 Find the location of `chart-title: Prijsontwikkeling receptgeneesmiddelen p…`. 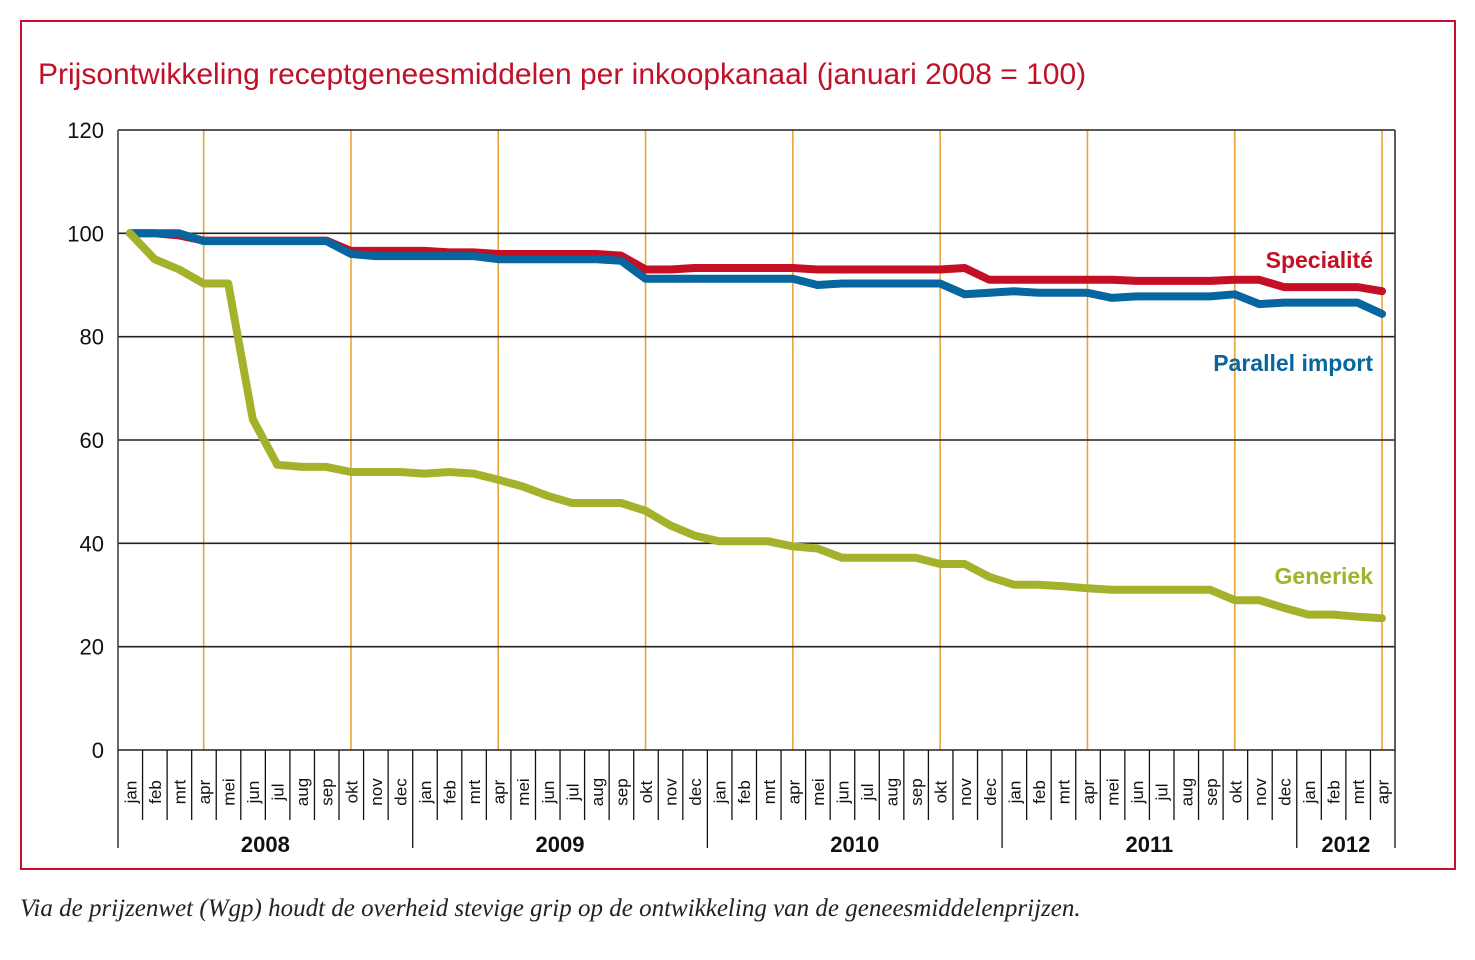

chart-title: Prijsontwikkeling receptgeneesmiddelen p… is located at coordinates (562, 74).